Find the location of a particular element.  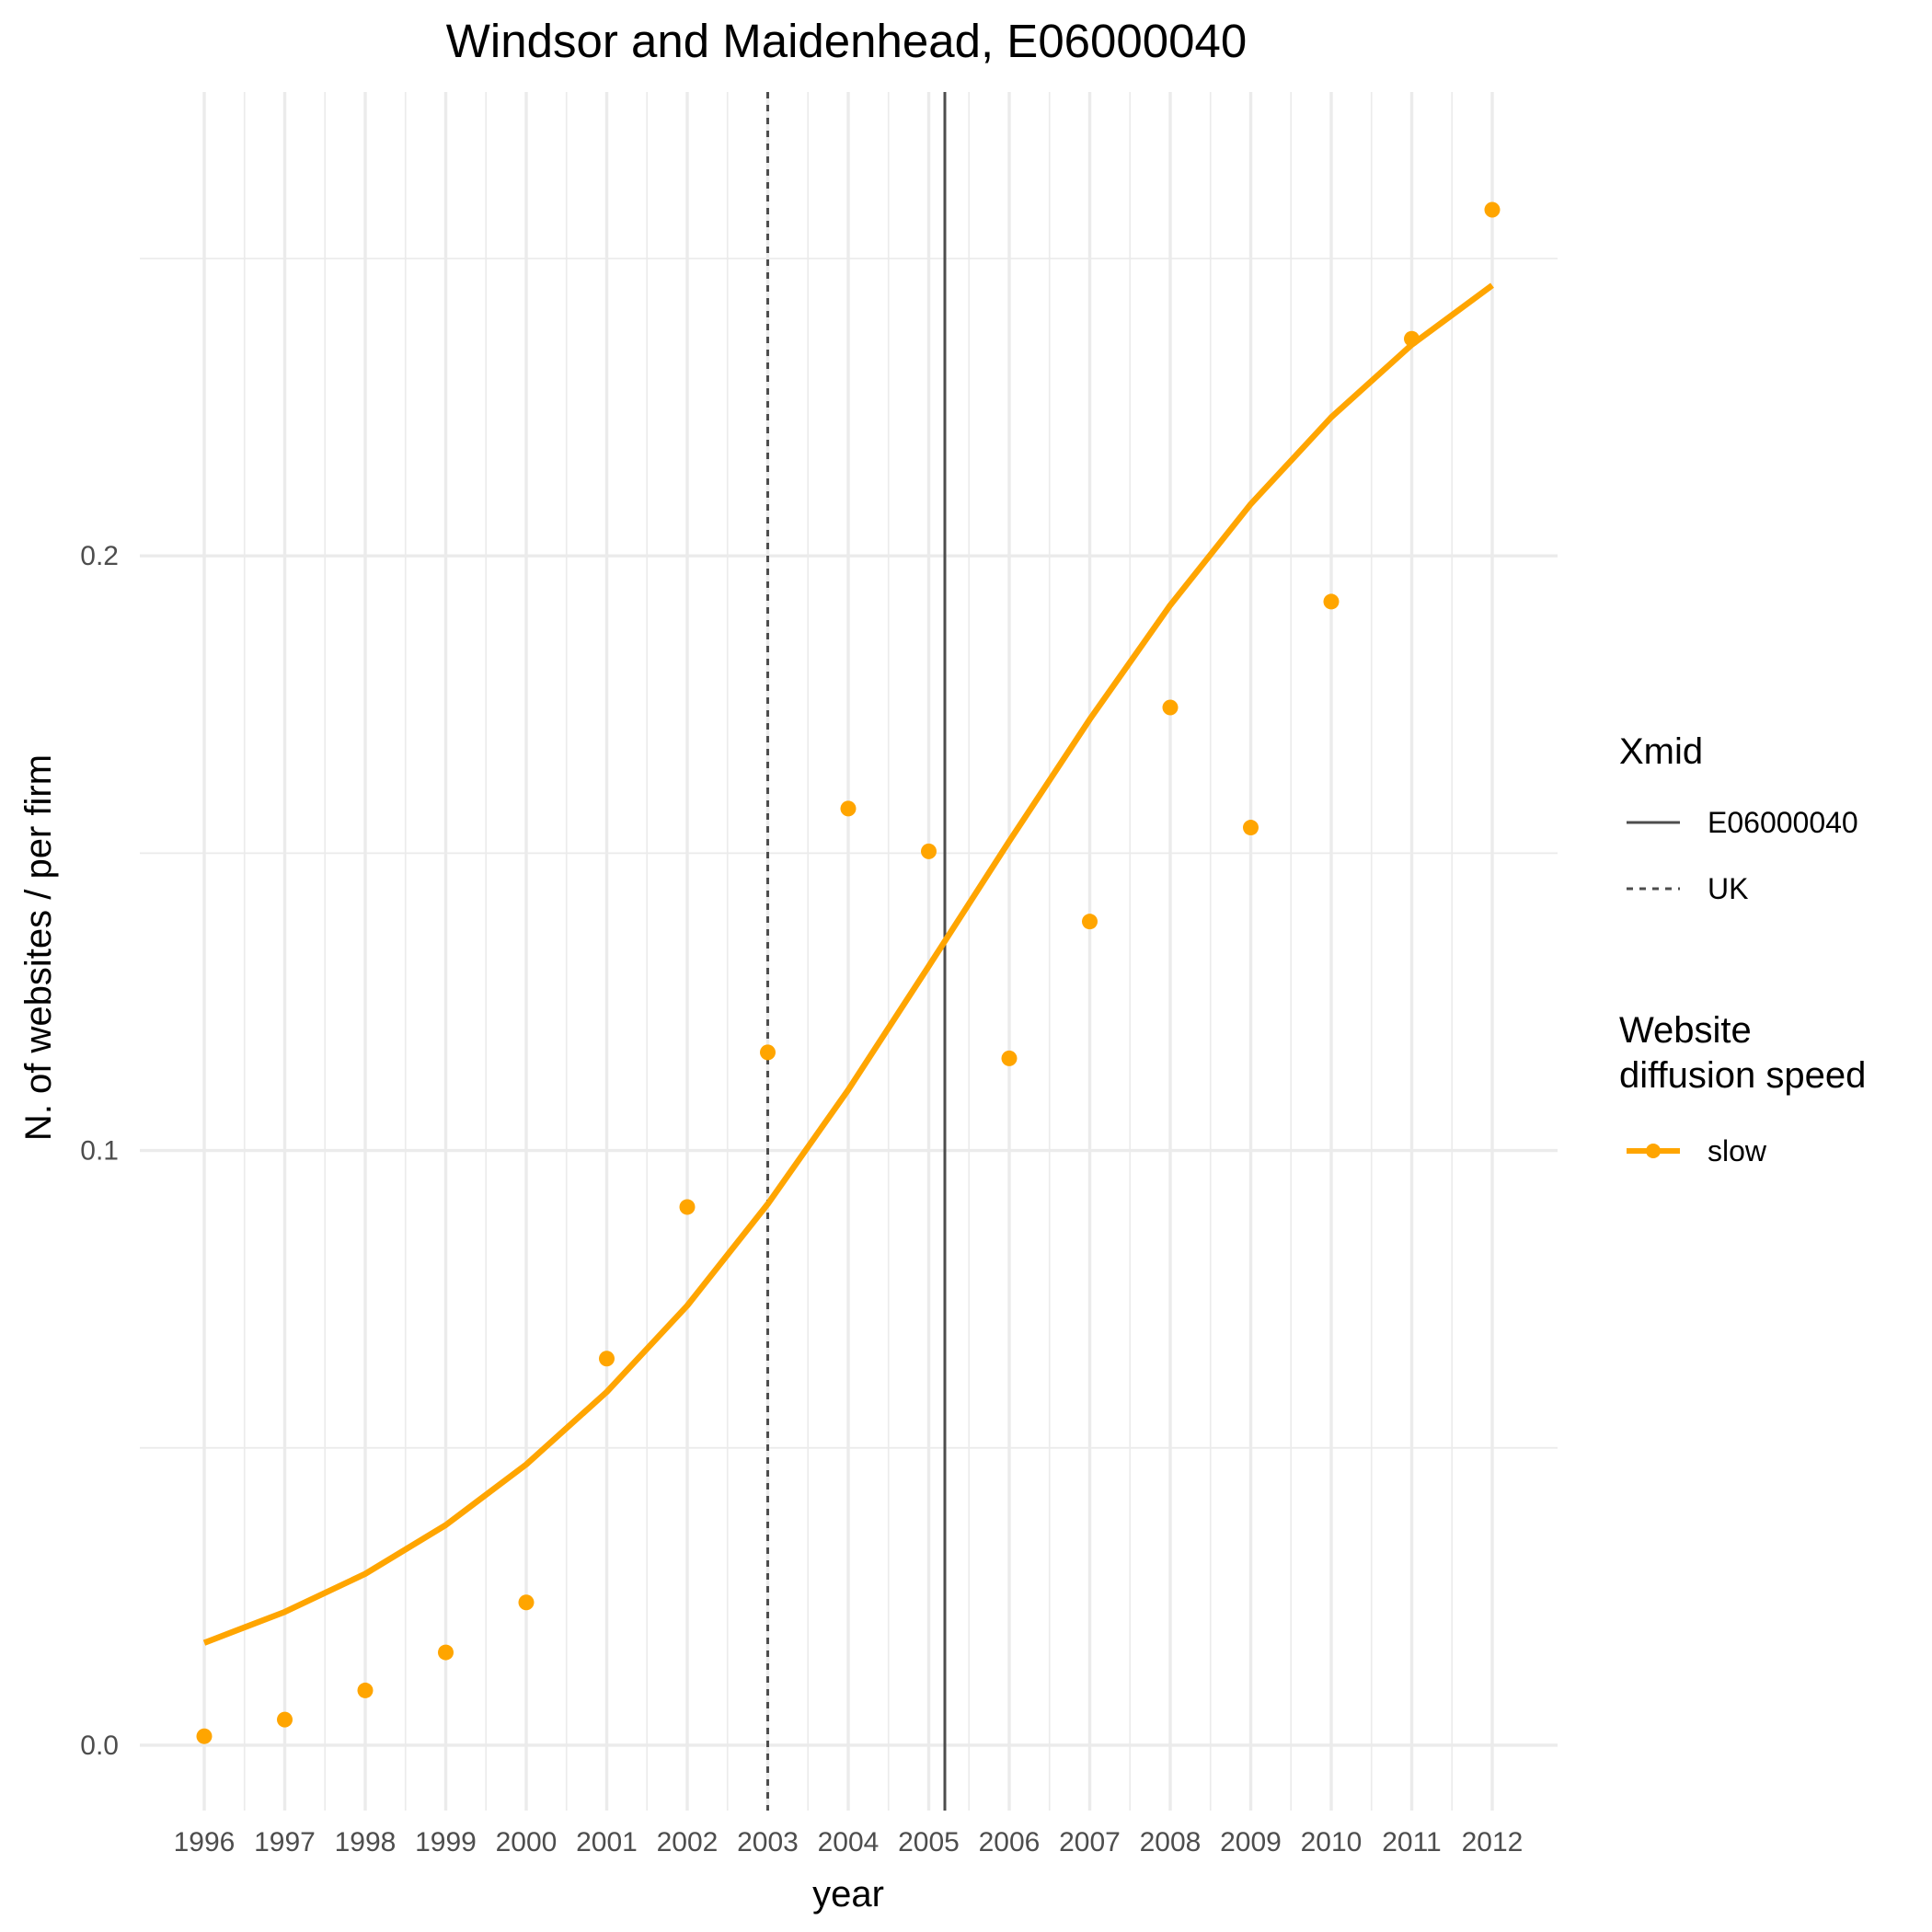

y-axis-ticks: 0.0 0.1 0.2 is located at coordinates (99, 1151).